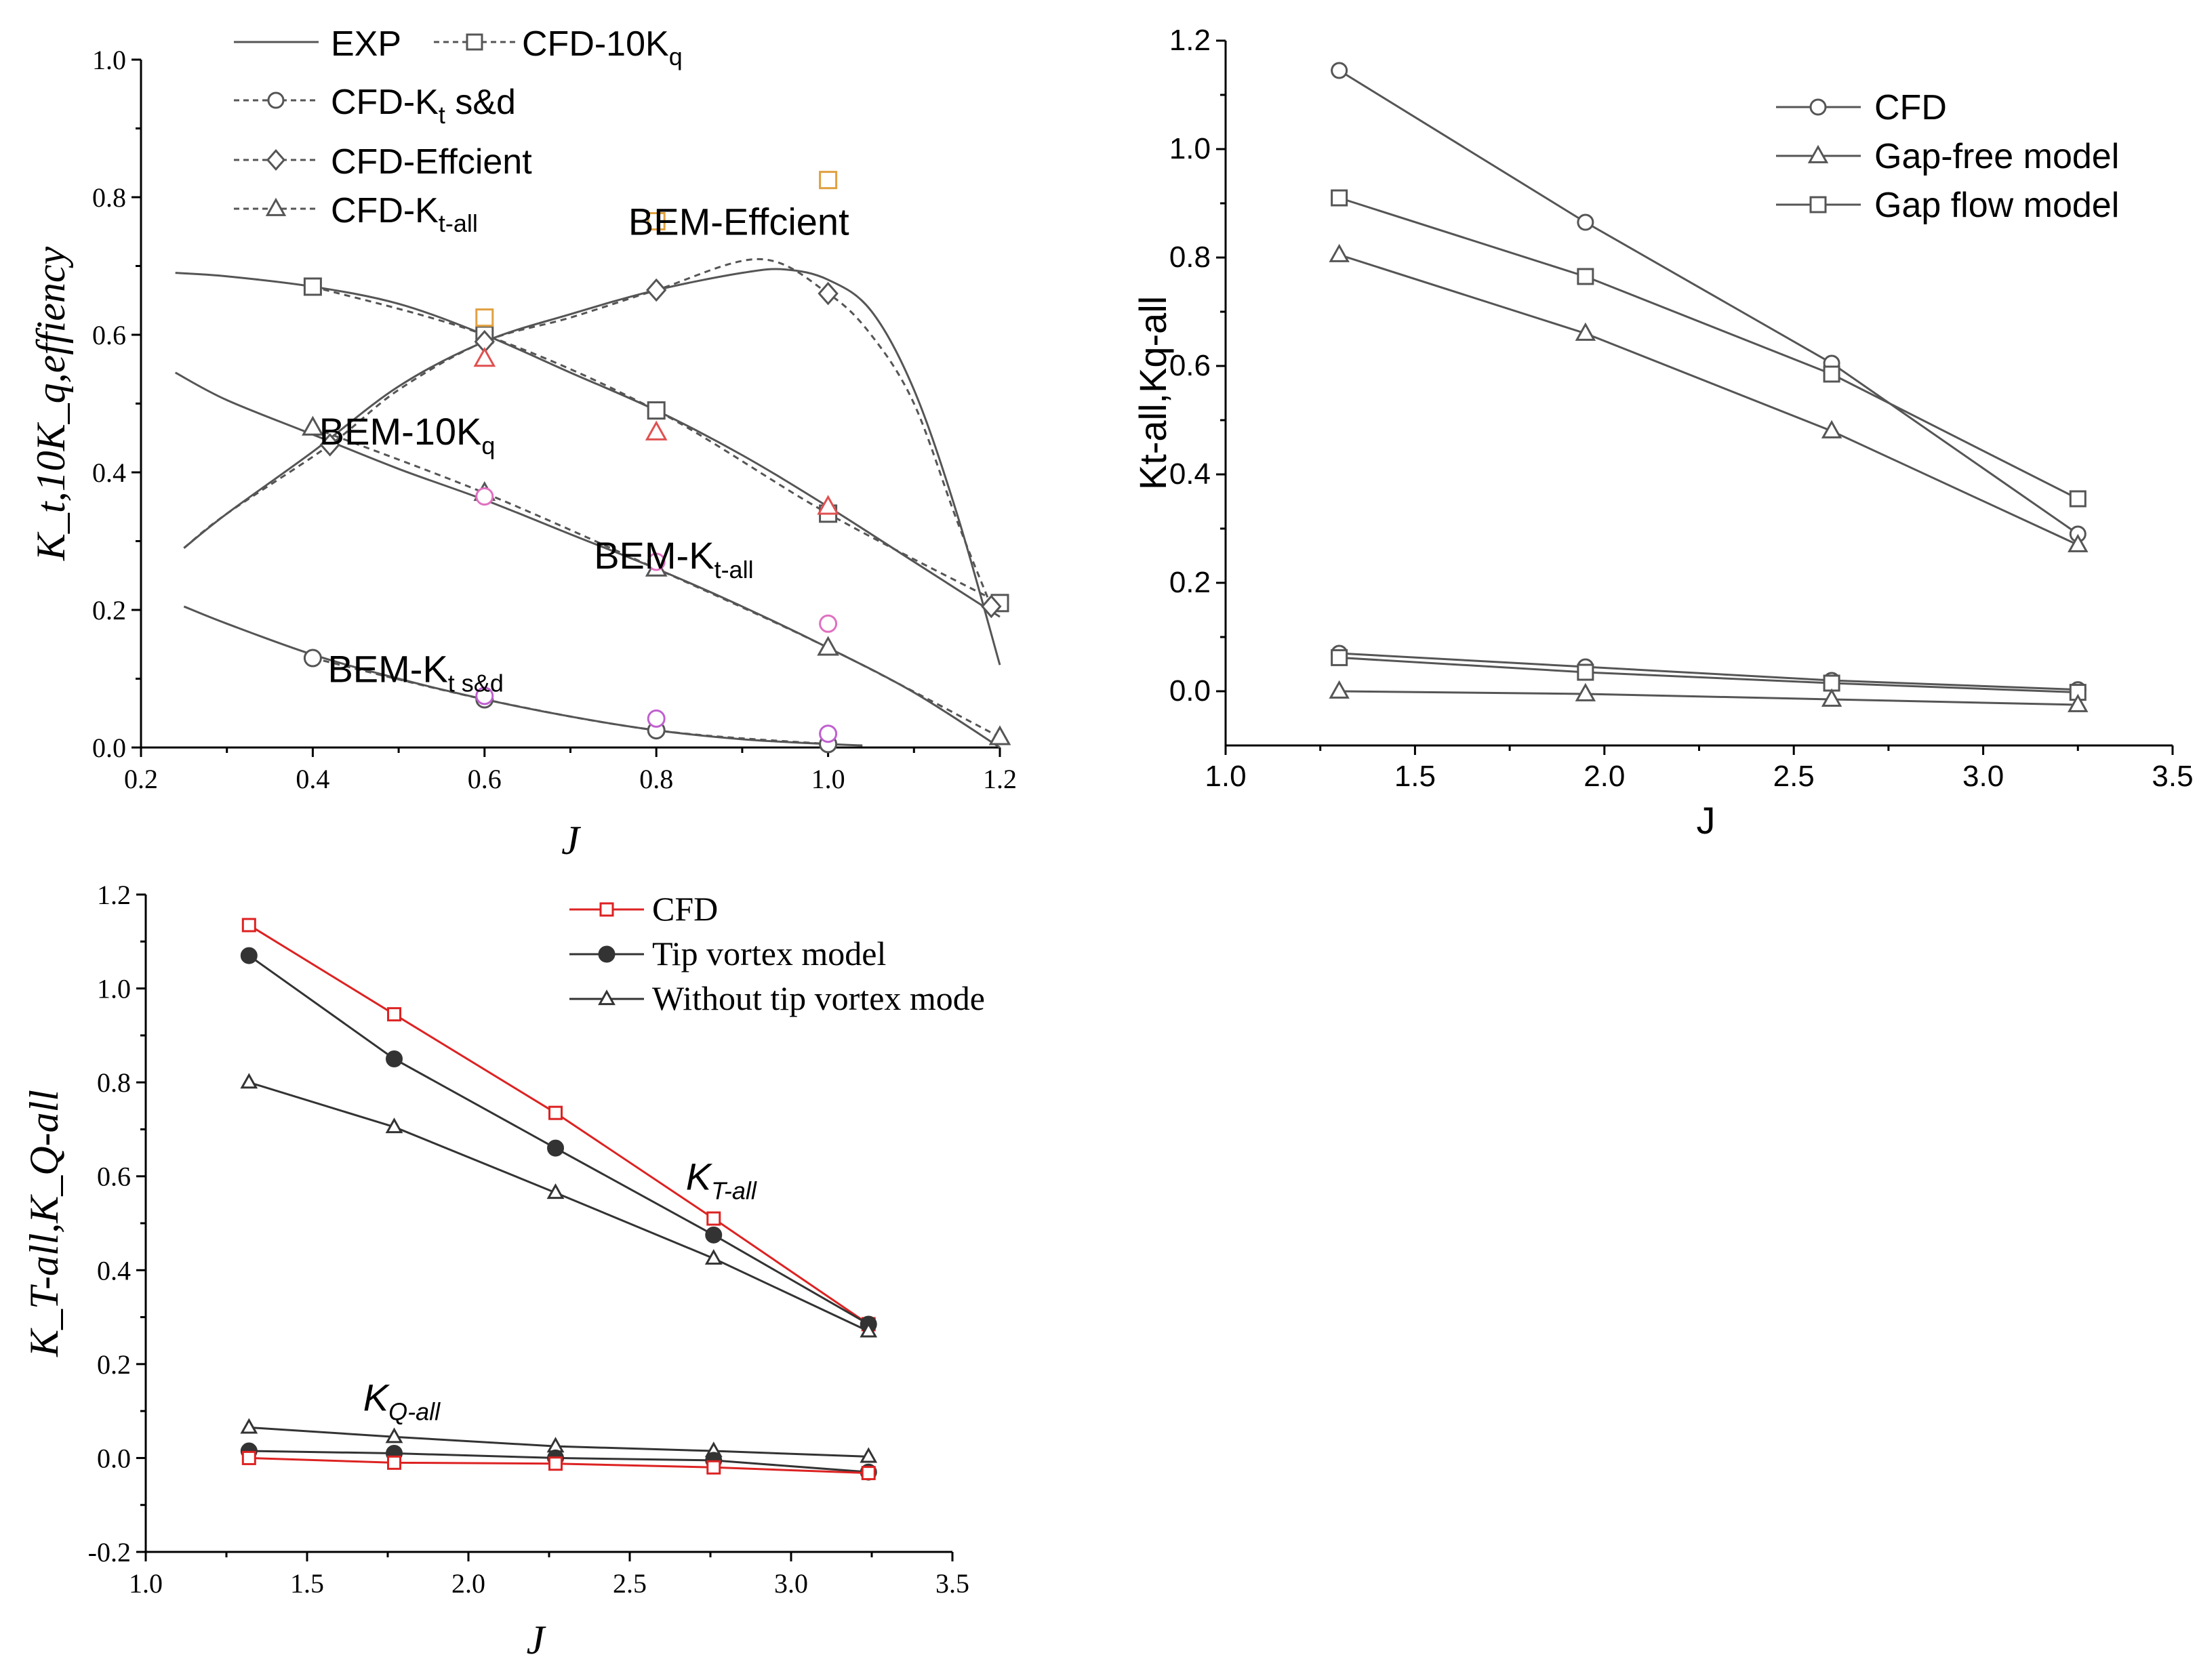 The image size is (2197, 1680). What do you see at coordinates (818, 998) in the screenshot?
I see `legend-label: Without tip vortex mode` at bounding box center [818, 998].